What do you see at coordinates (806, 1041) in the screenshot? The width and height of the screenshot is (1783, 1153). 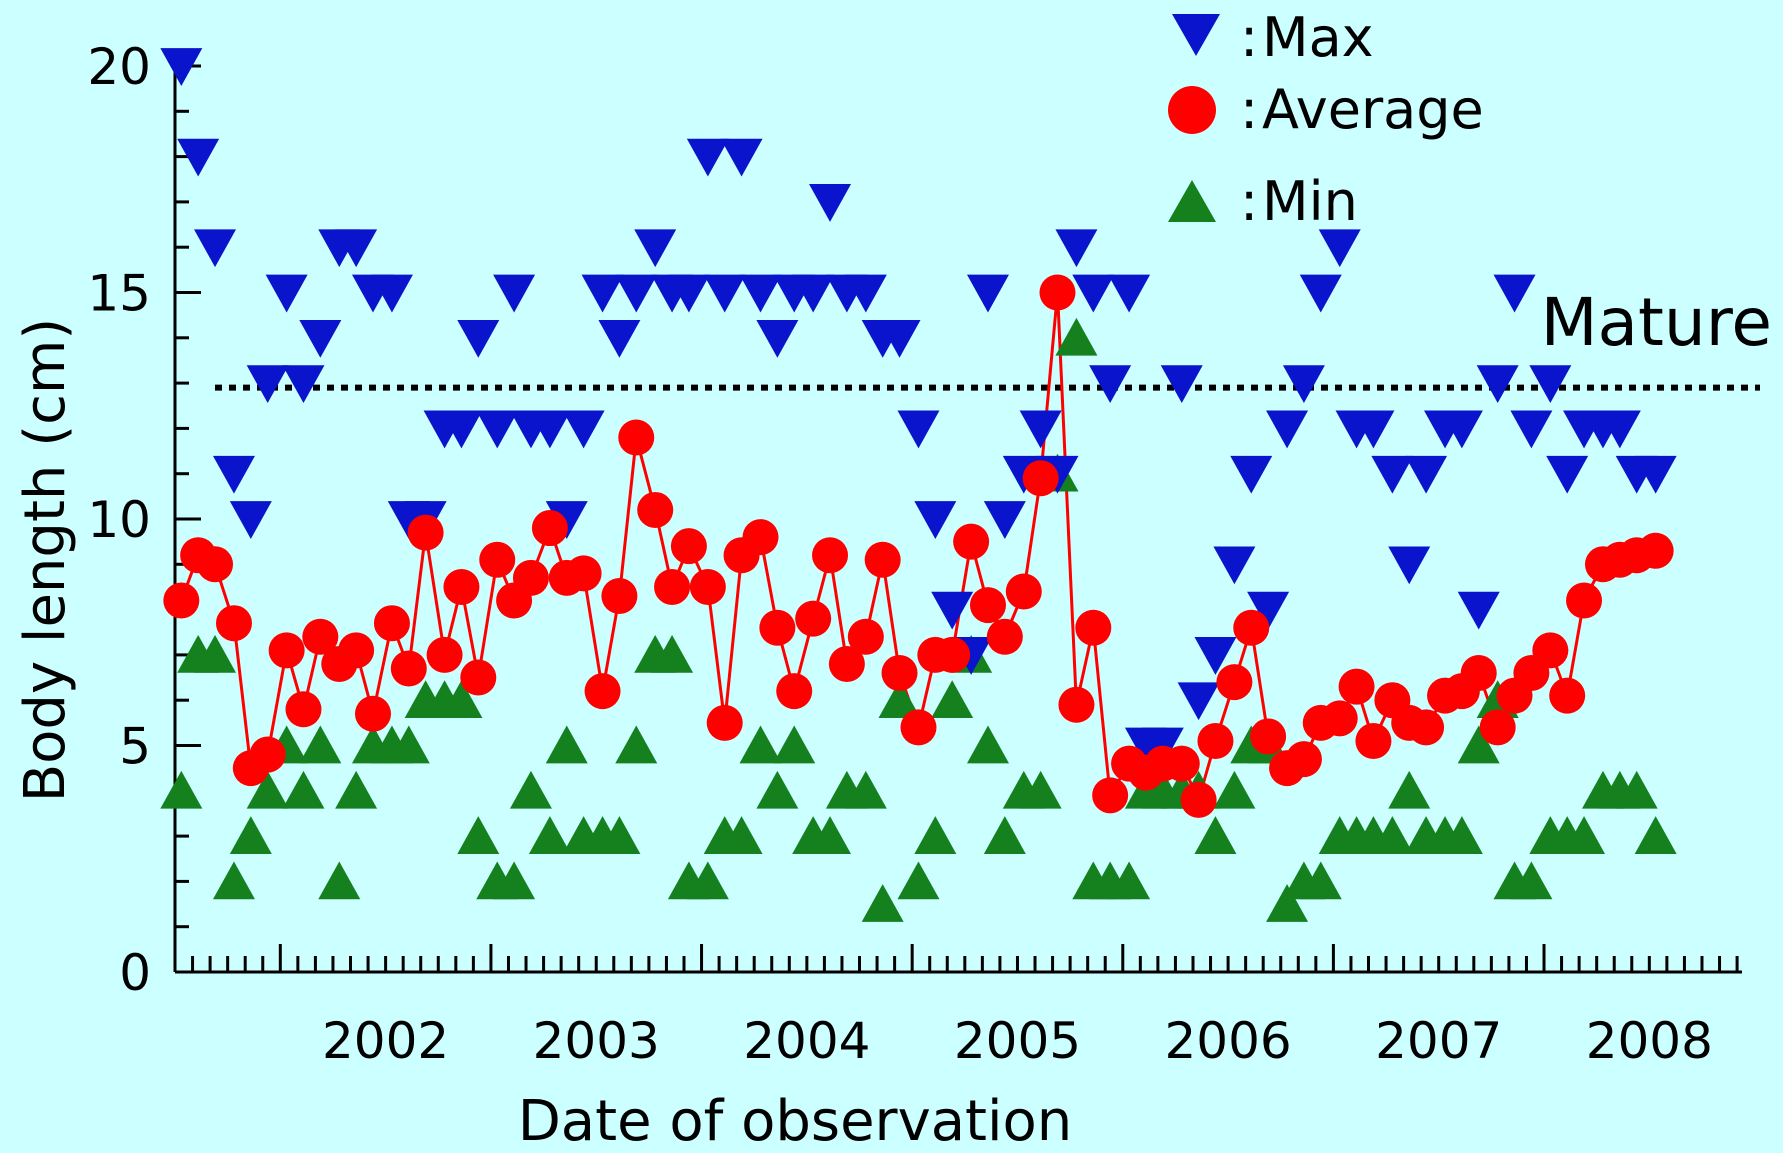 I see `x-tick-label: 2004` at bounding box center [806, 1041].